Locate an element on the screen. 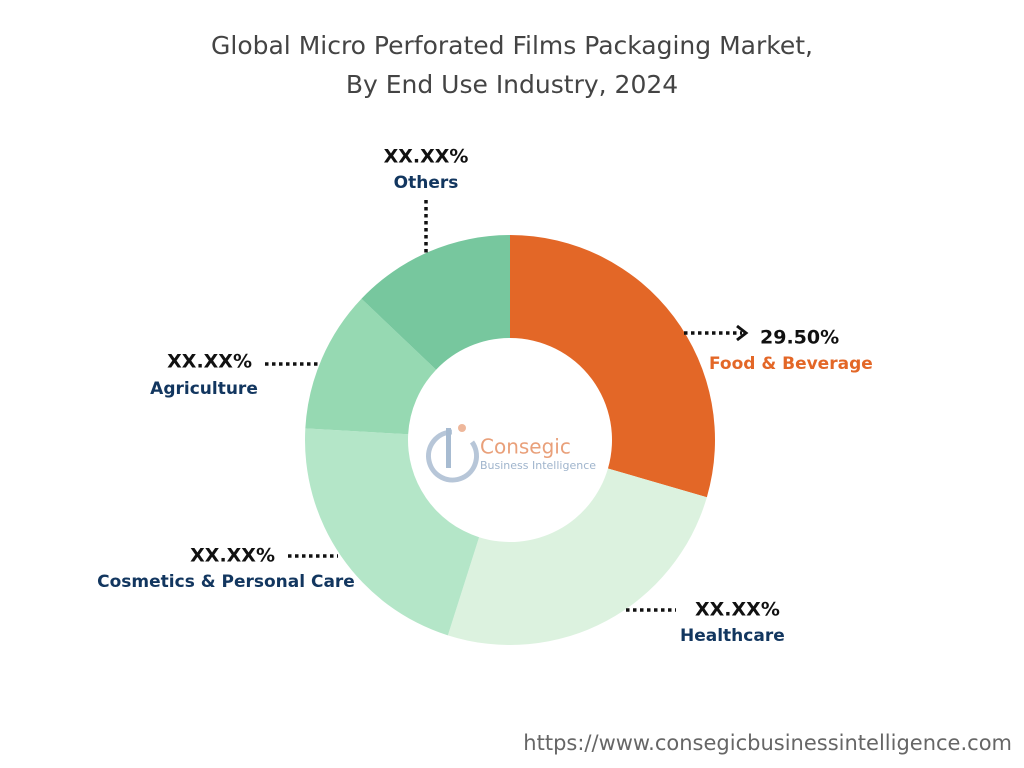  category-label: Healthcare is located at coordinates (732, 636).